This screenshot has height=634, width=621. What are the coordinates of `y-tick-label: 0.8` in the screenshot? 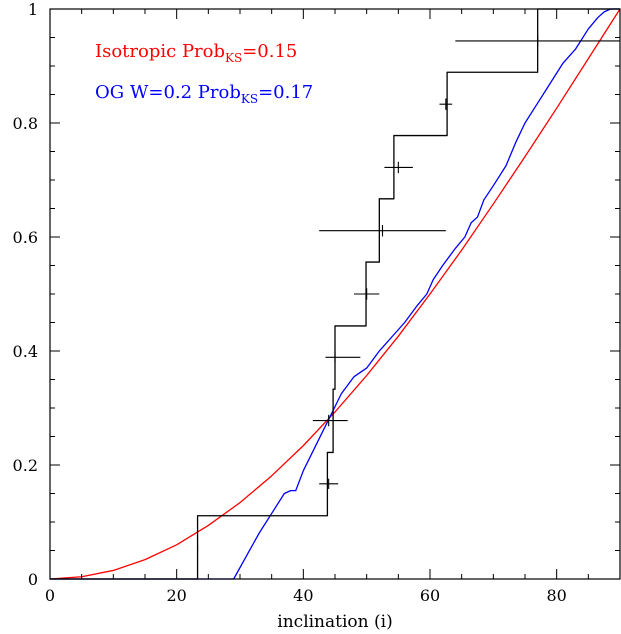 It's located at (25, 123).